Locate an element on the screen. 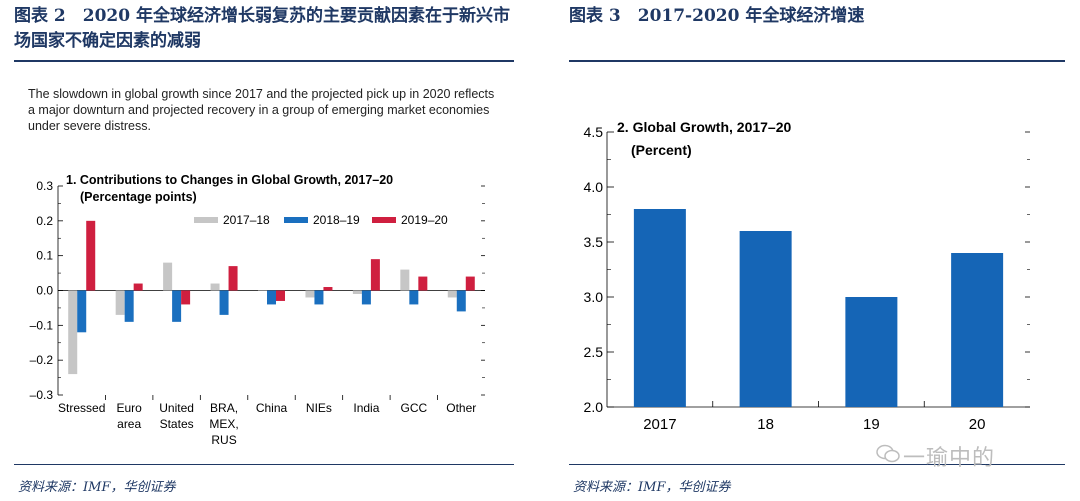 This screenshot has height=501, width=1080. right-source: 资料来源：IMF，华创证券 is located at coordinates (652, 487).